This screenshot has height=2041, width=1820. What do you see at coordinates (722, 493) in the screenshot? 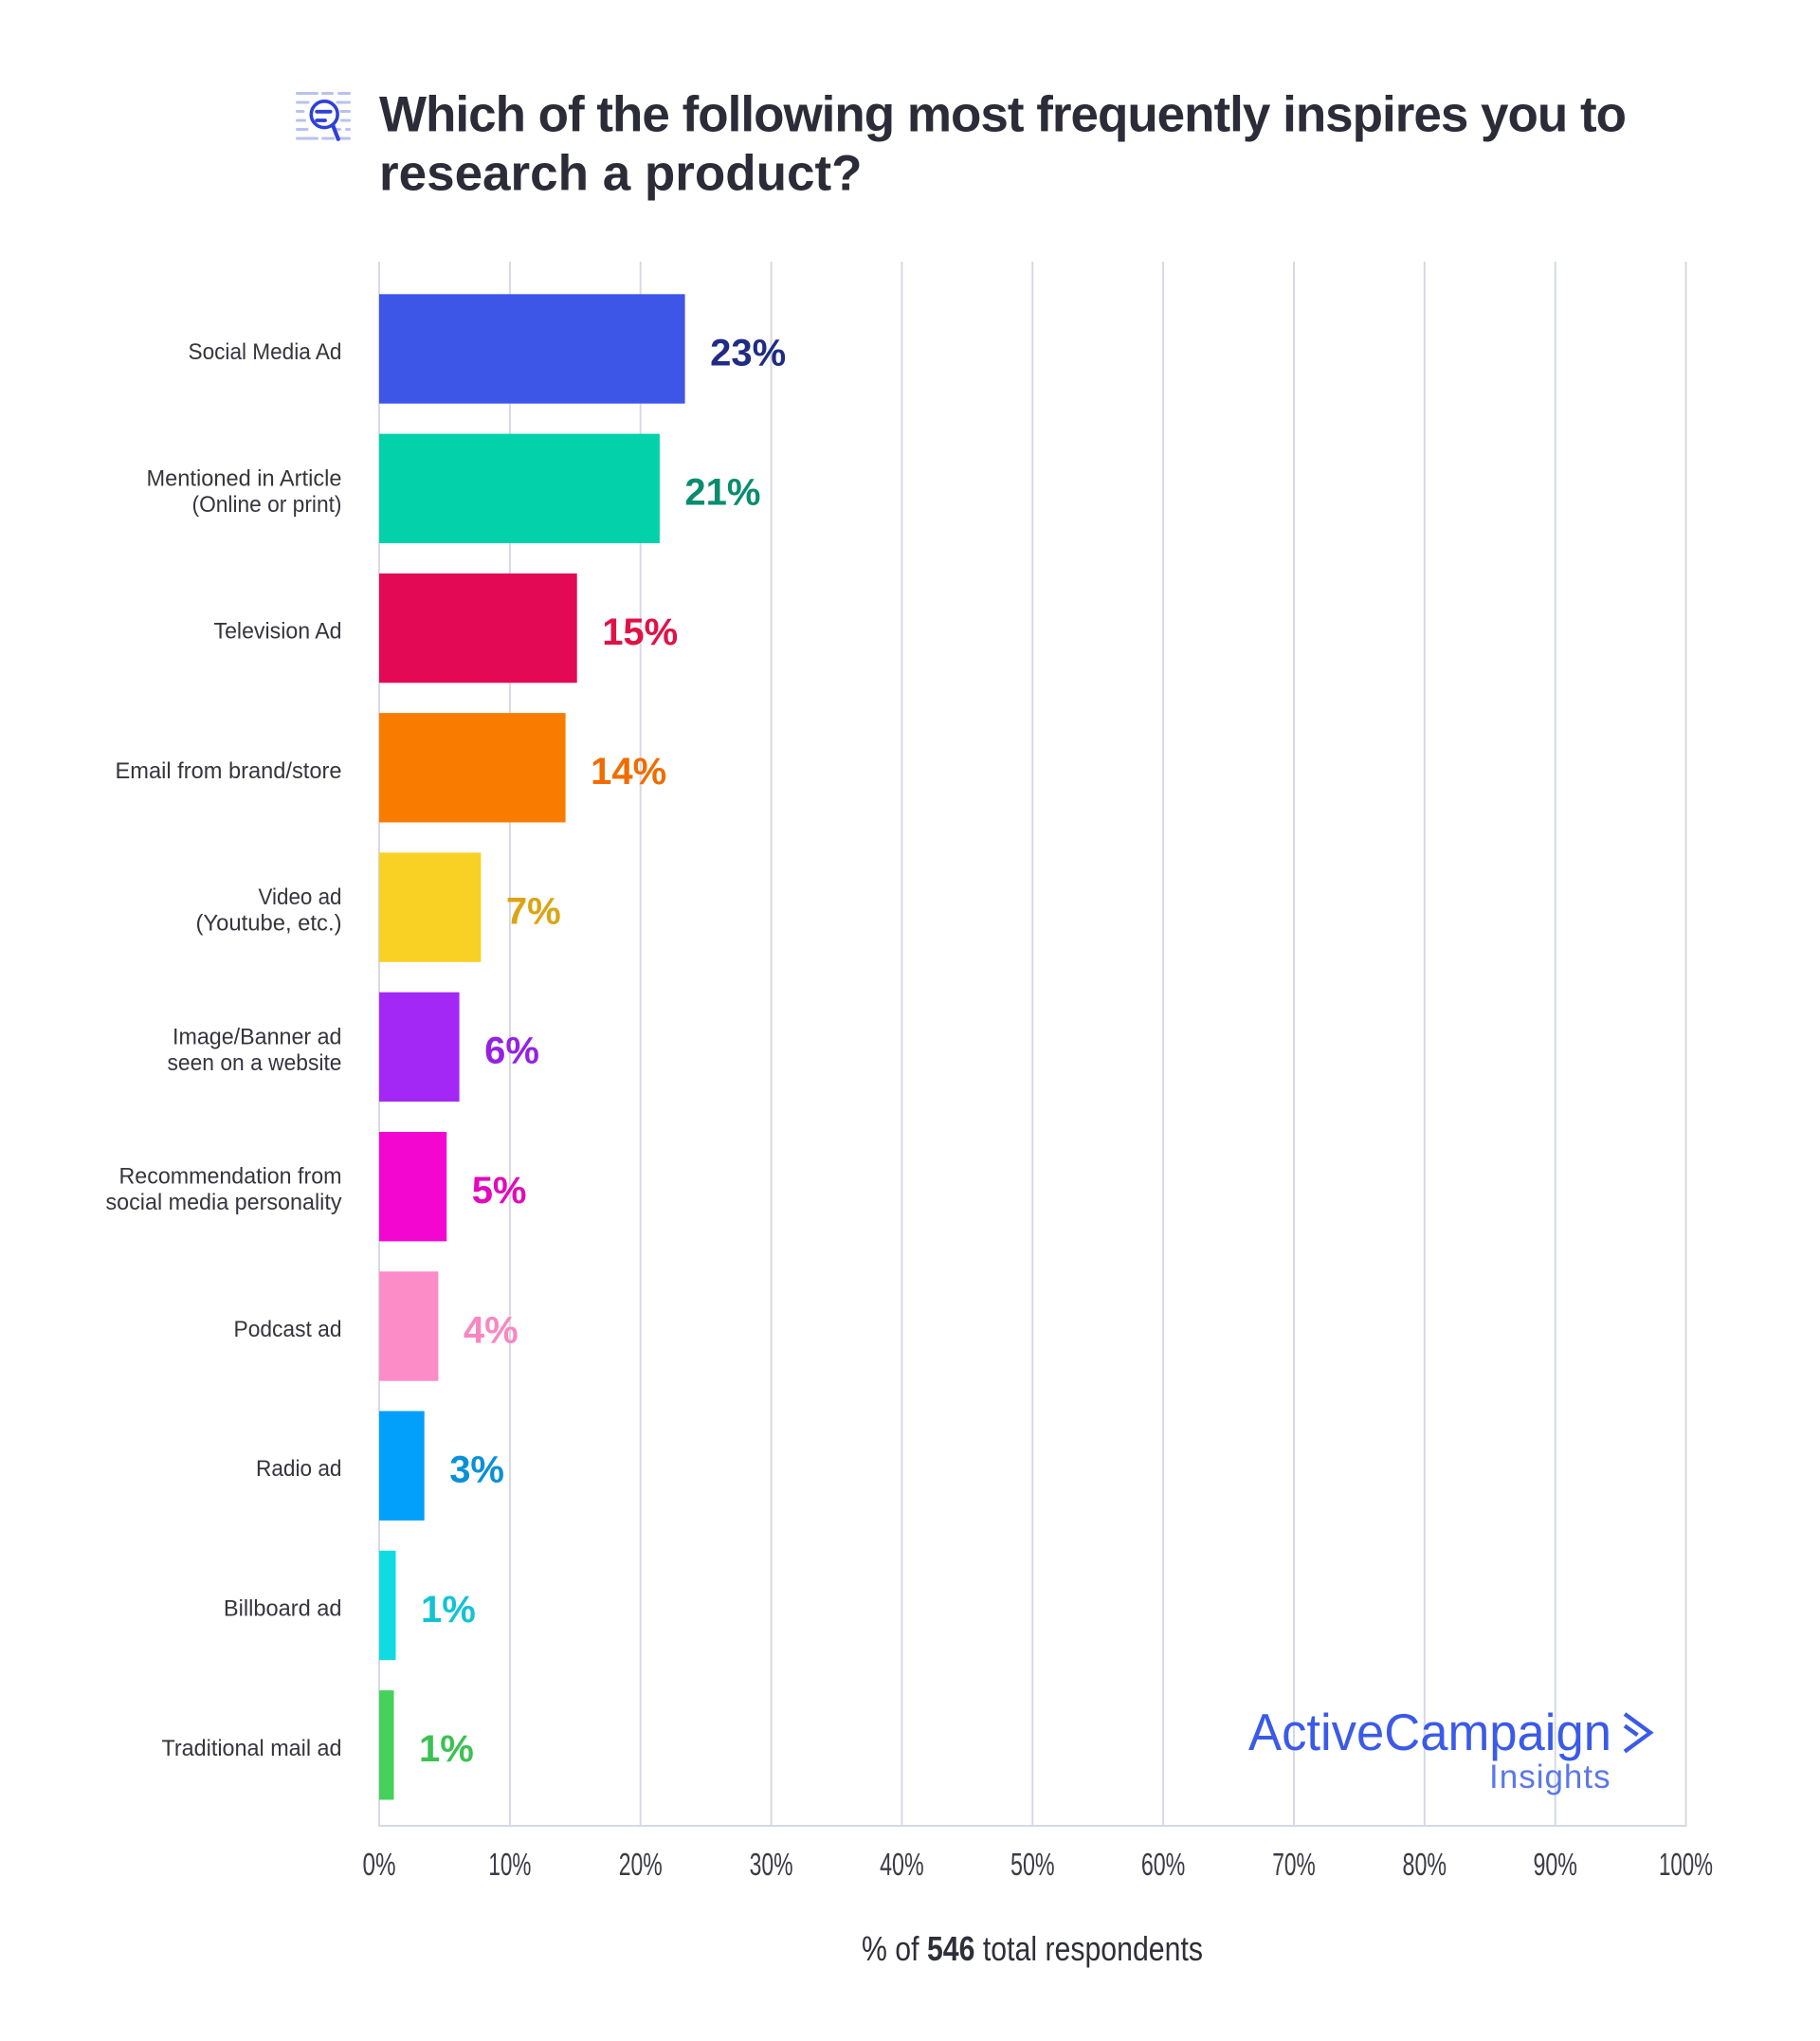
I see `svg-text: 21%` at bounding box center [722, 493].